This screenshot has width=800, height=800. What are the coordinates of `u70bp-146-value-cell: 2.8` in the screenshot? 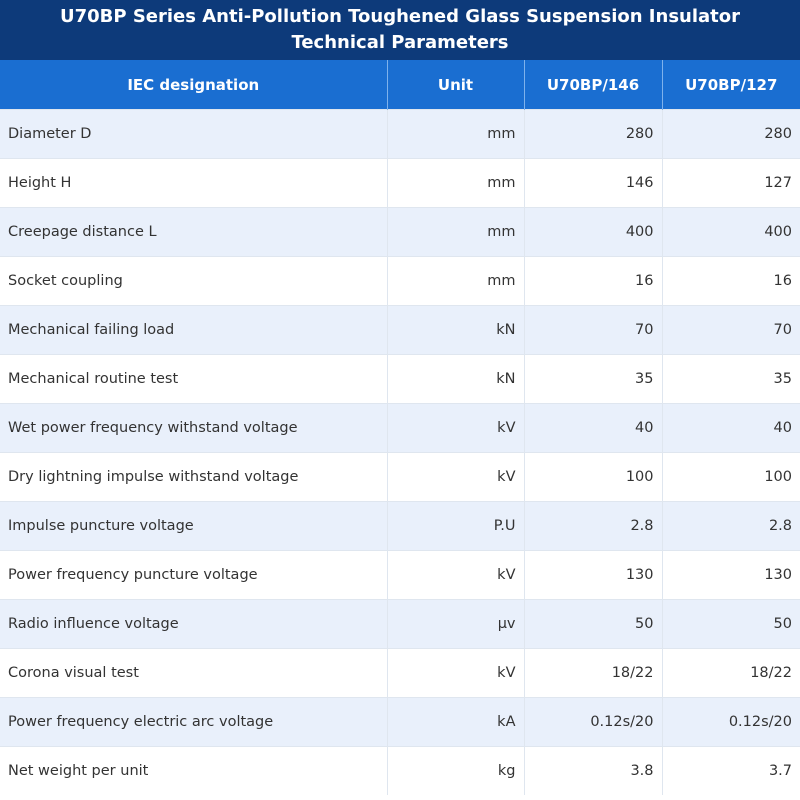 It's located at (593, 526).